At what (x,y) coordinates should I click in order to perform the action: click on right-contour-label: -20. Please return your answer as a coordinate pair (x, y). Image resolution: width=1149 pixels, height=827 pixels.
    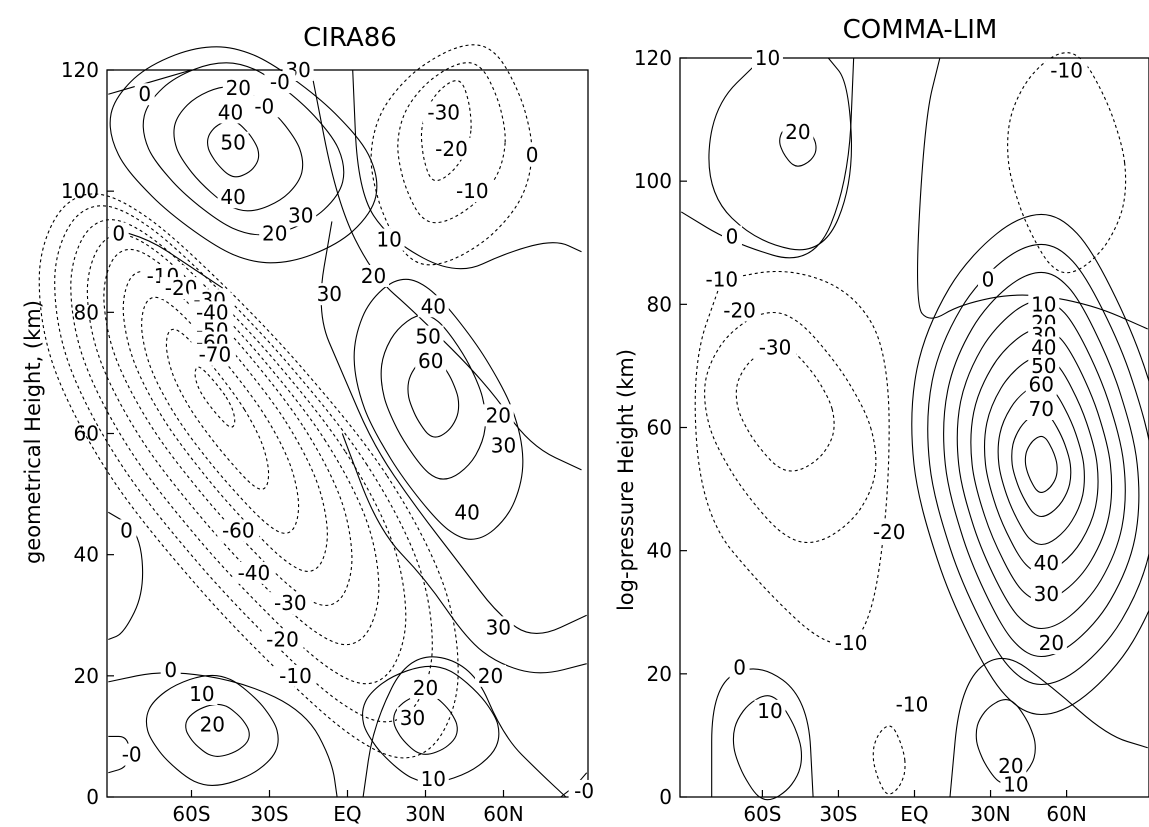
    Looking at the image, I should click on (739, 310).